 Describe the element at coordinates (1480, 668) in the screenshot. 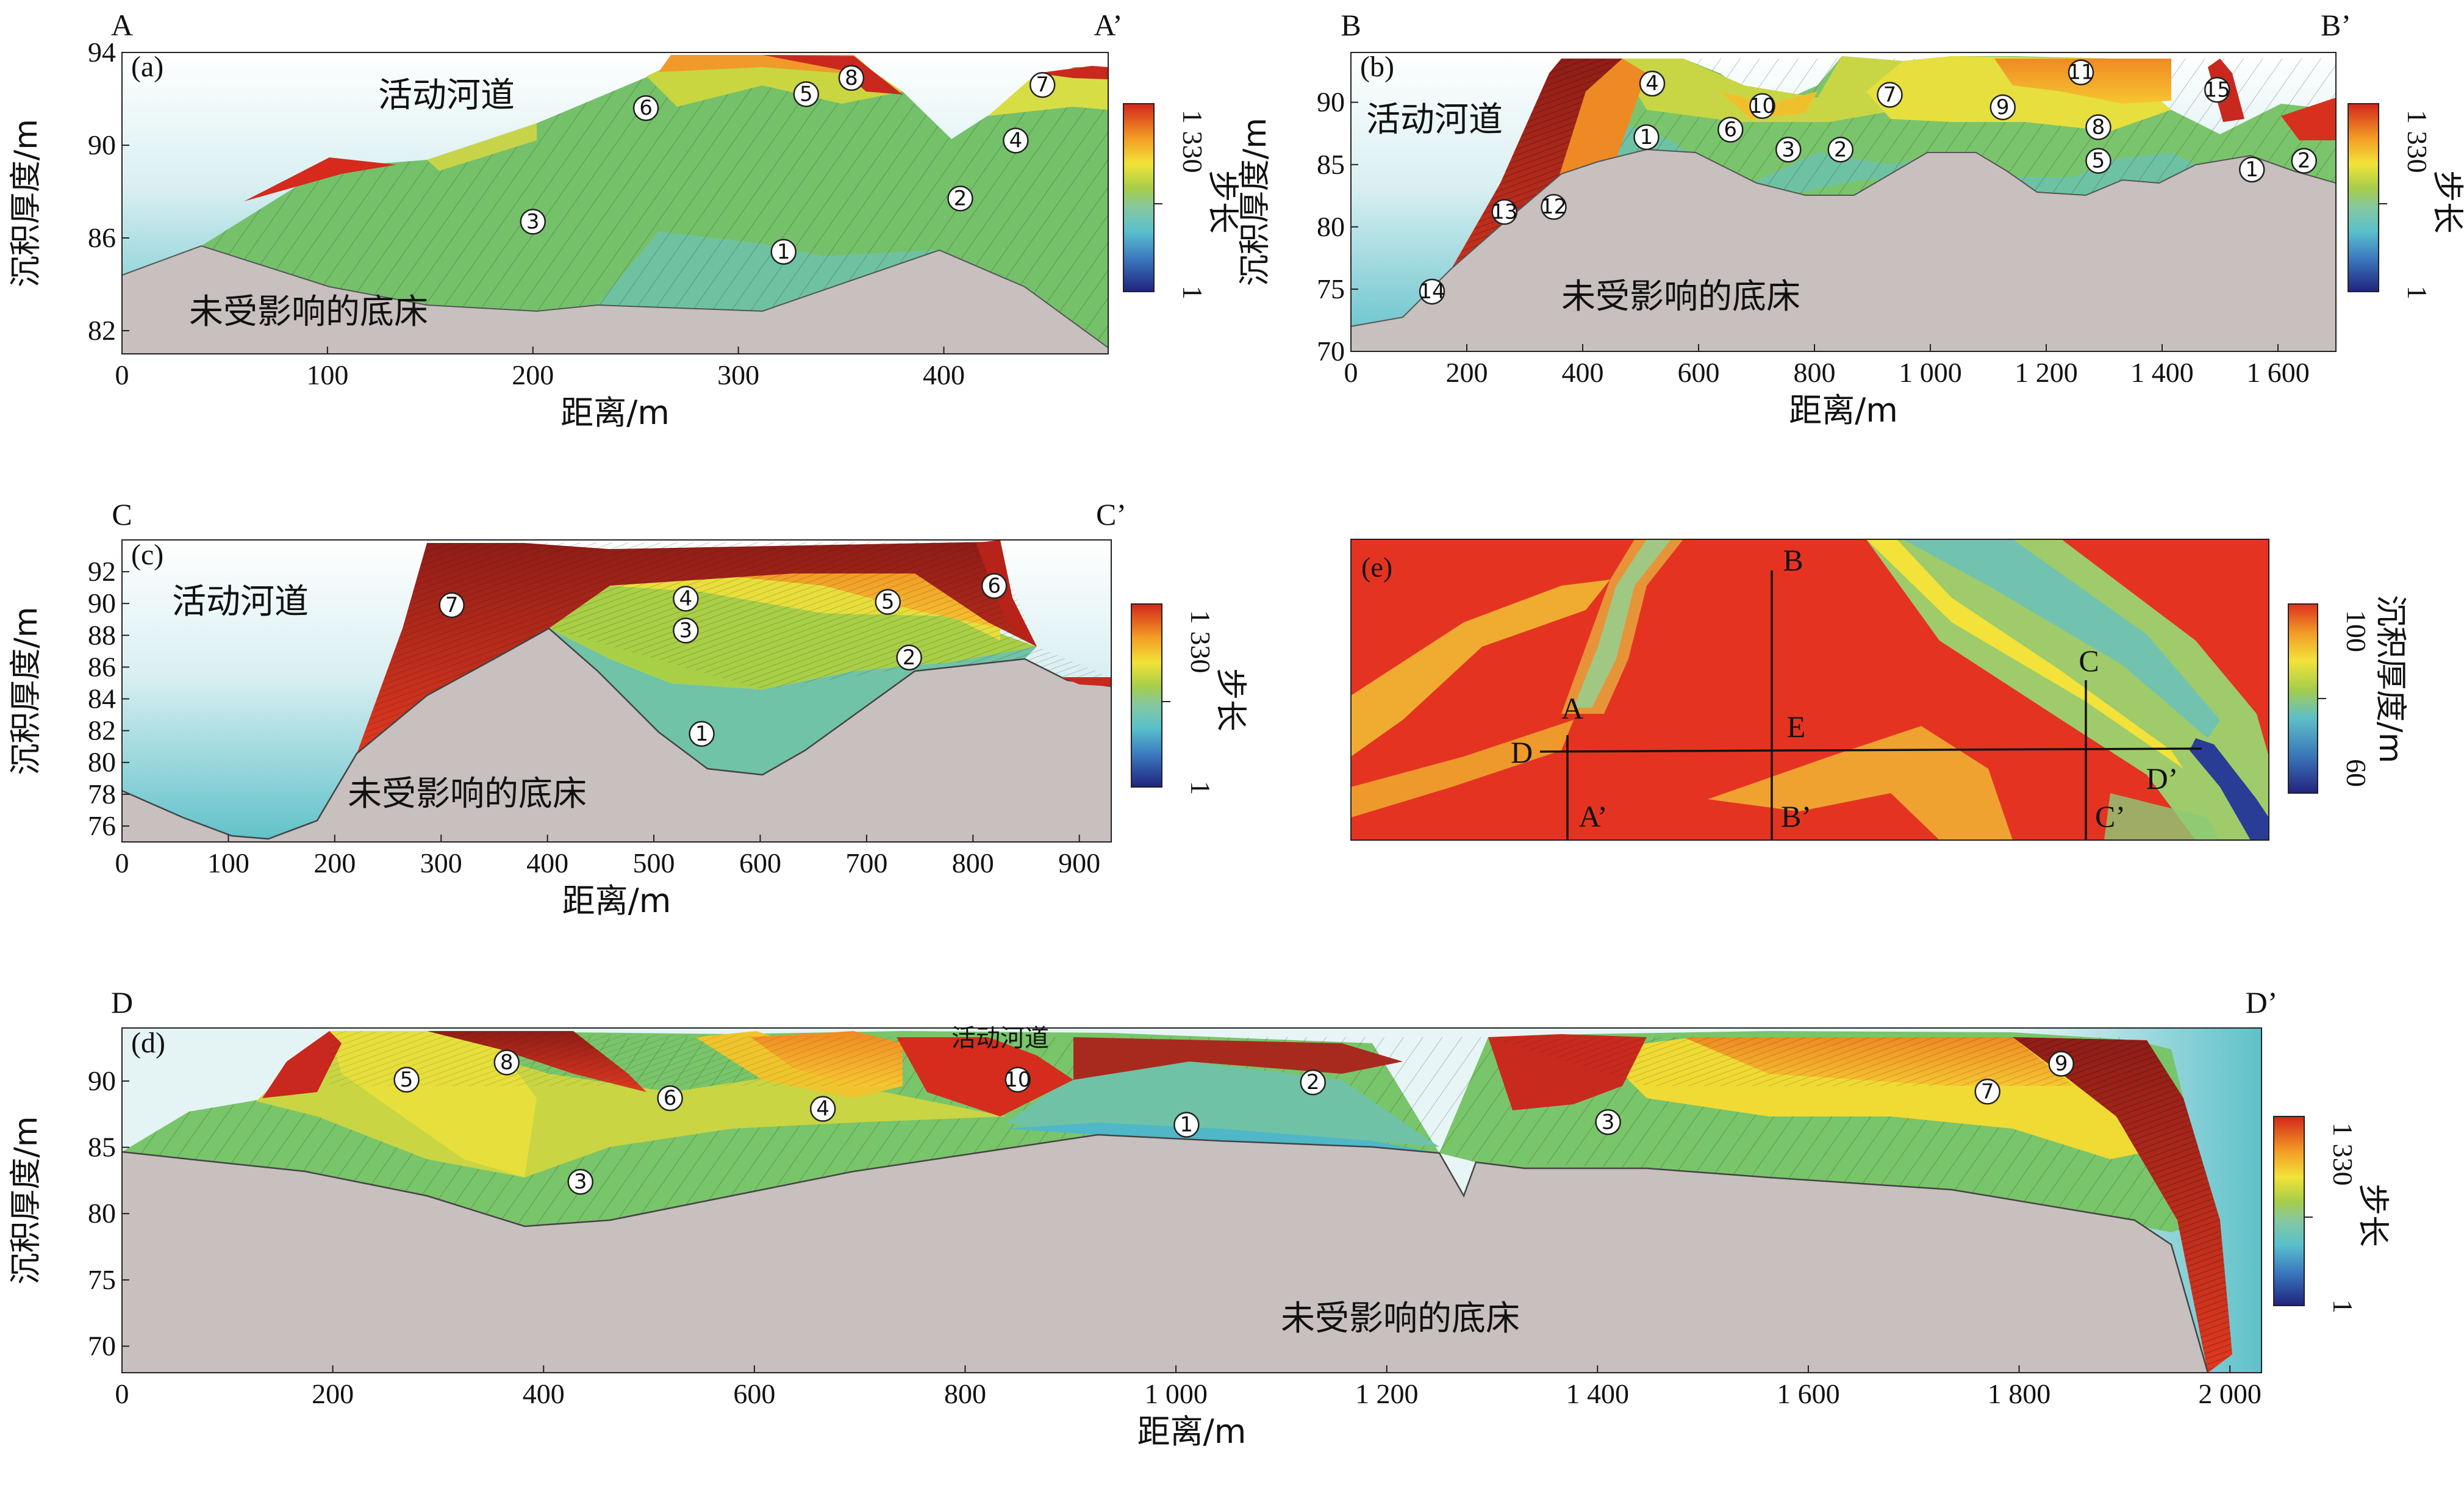

I see `panel-e-channel-upper-left` at that location.